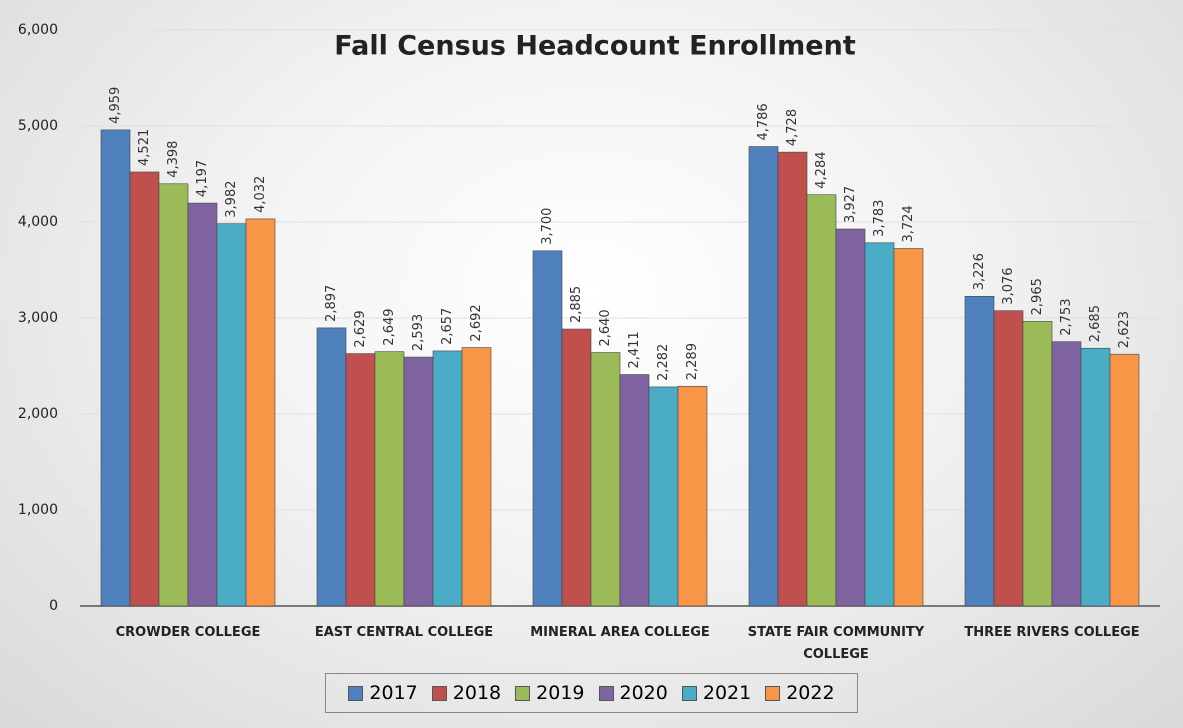  What do you see at coordinates (260, 194) in the screenshot?
I see `data-label: 4,032` at bounding box center [260, 194].